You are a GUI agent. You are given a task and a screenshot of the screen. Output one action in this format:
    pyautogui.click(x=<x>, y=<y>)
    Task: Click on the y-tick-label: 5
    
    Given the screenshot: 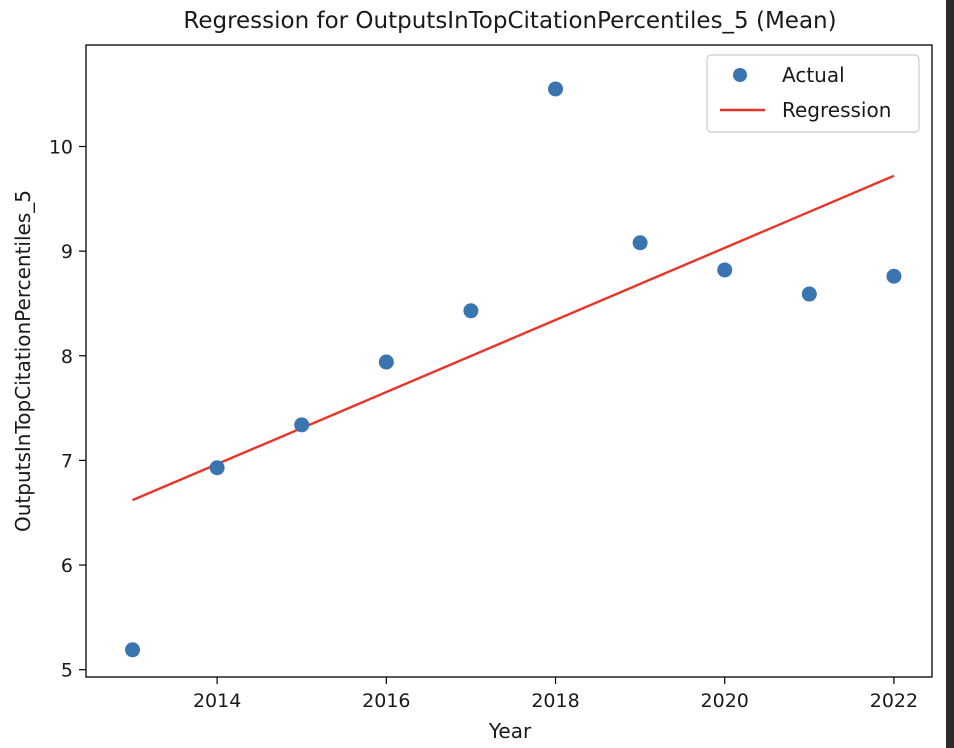 What is the action you would take?
    pyautogui.click(x=67, y=671)
    